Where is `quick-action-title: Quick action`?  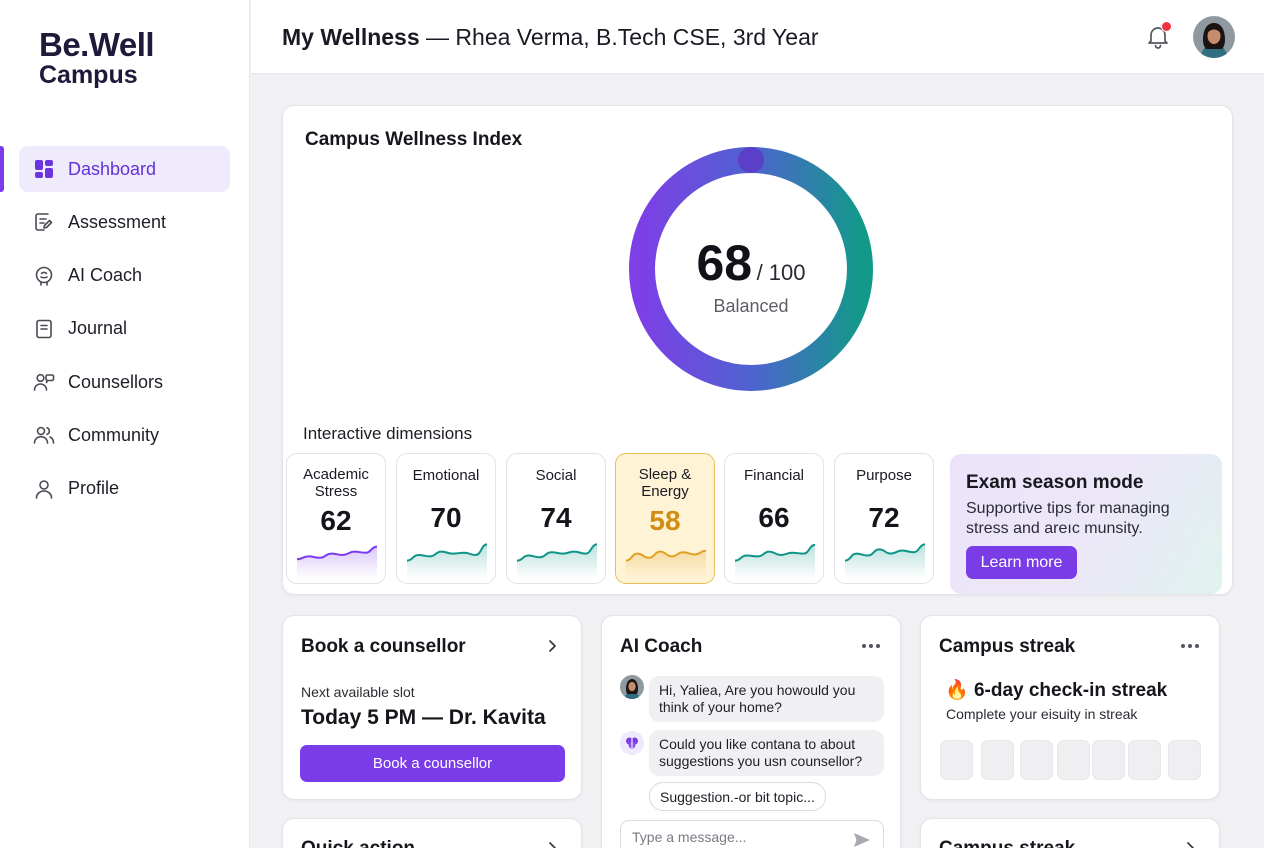
quick-action-title: Quick action is located at coordinates (358, 843).